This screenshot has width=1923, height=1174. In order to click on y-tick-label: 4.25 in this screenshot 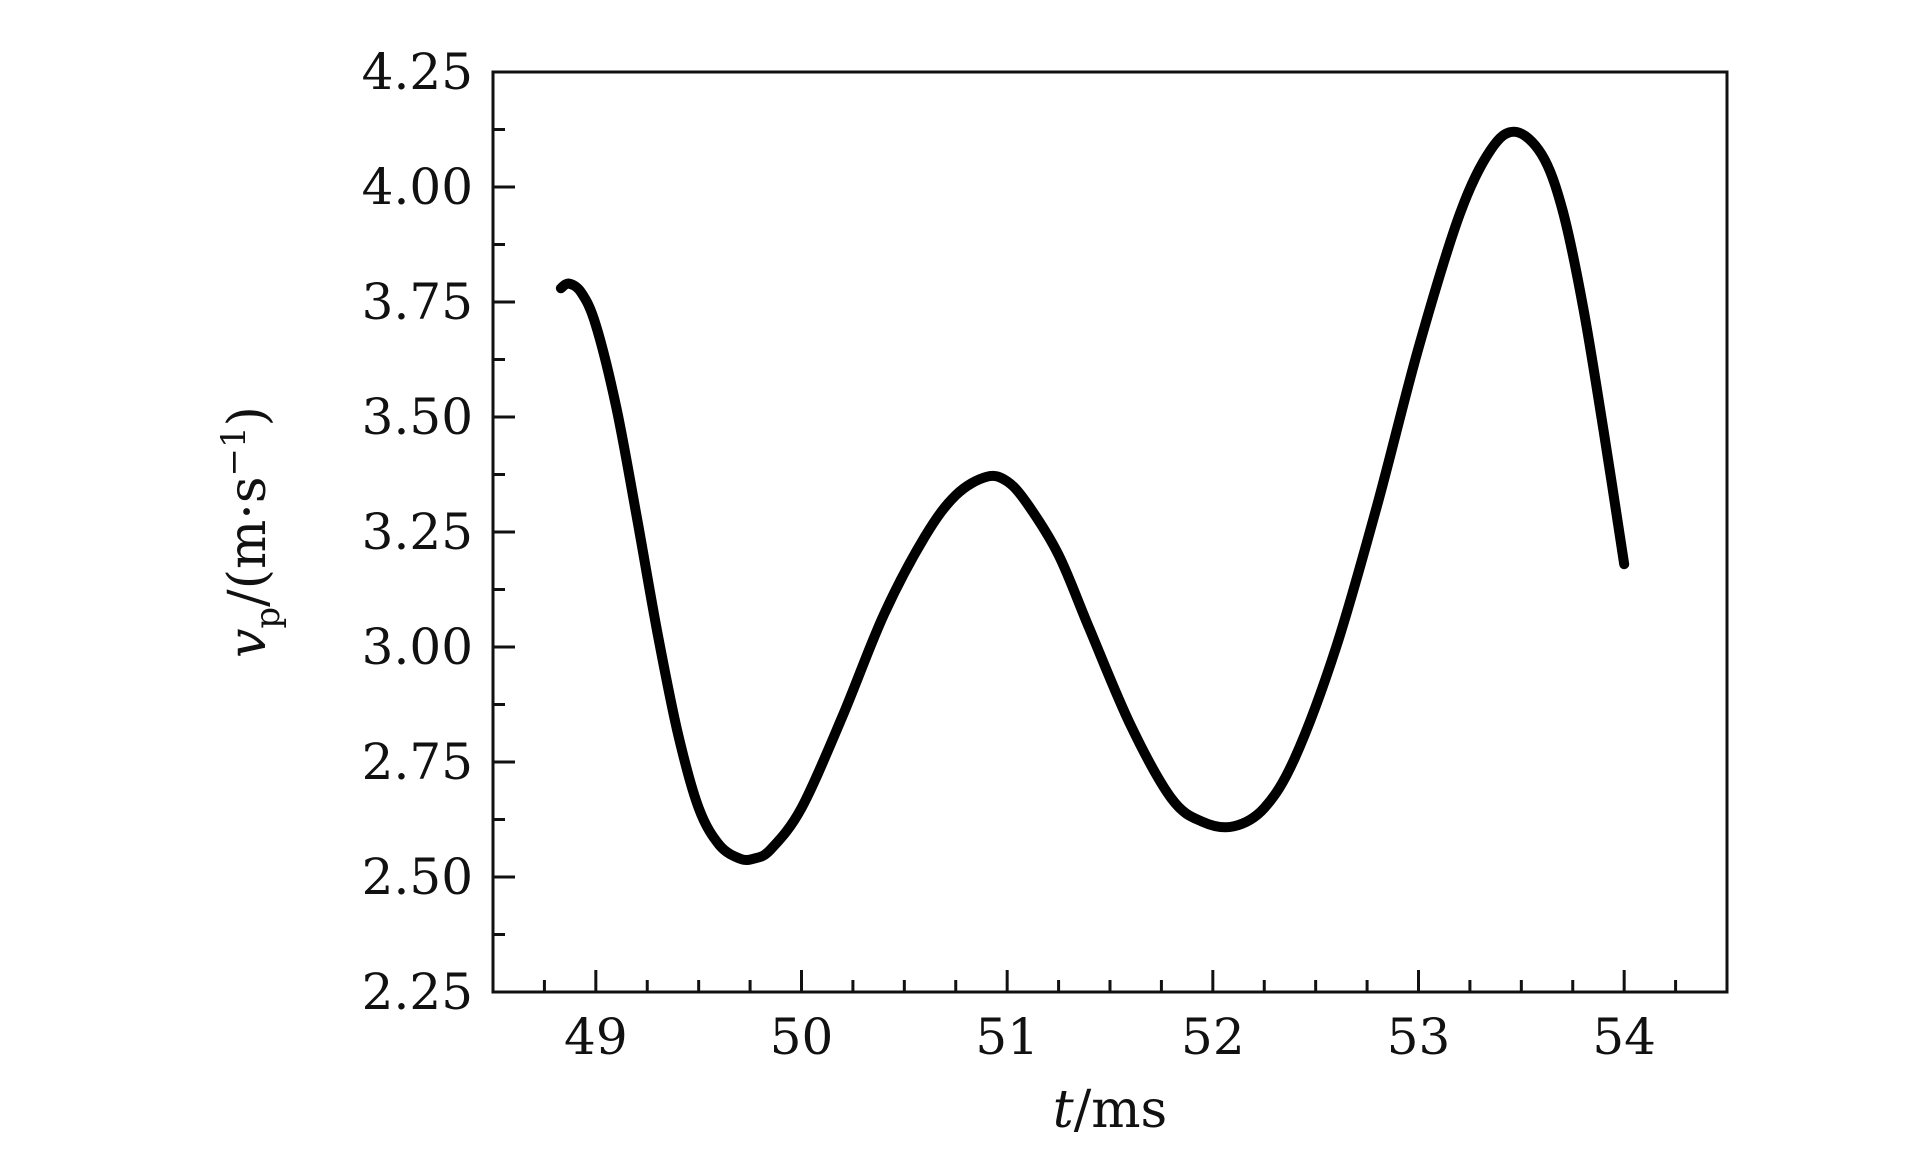, I will do `click(417, 72)`.